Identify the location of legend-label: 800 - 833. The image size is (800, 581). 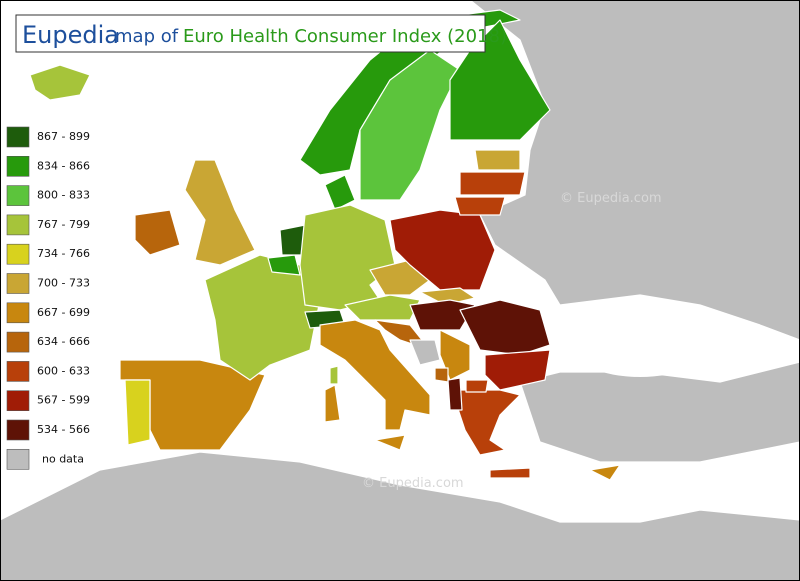
(63, 195).